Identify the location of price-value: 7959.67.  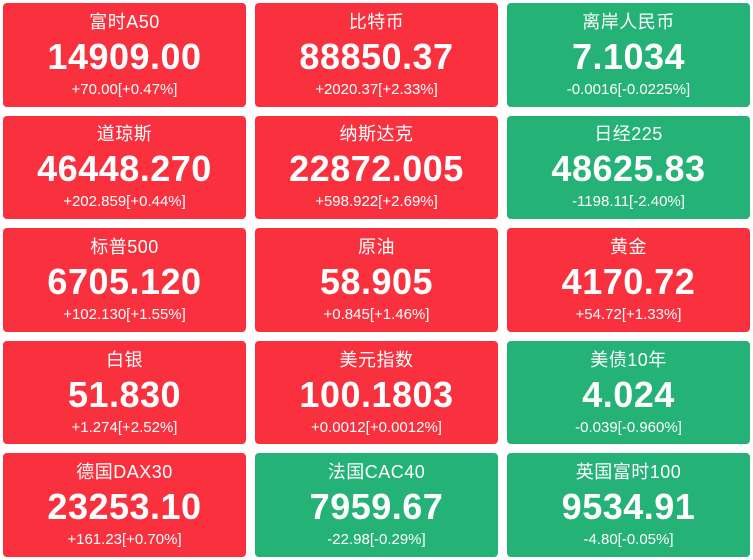
(376, 507).